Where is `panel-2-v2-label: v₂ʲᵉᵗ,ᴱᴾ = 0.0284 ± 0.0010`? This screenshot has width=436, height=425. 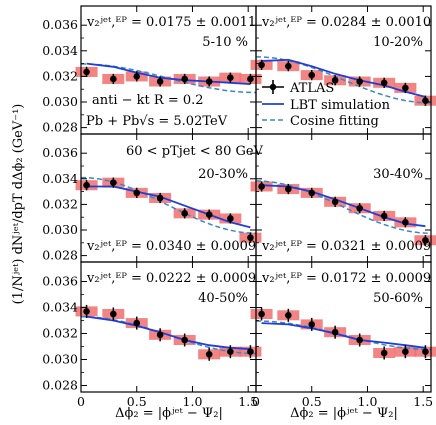
panel-2-v2-label: v₂ʲᵉᵗ,ᴱᴾ = 0.0284 ± 0.0010 is located at coordinates (346, 22).